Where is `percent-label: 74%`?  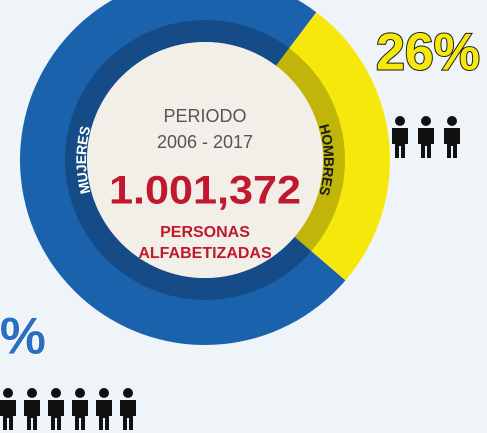 percent-label: 74% is located at coordinates (23, 337).